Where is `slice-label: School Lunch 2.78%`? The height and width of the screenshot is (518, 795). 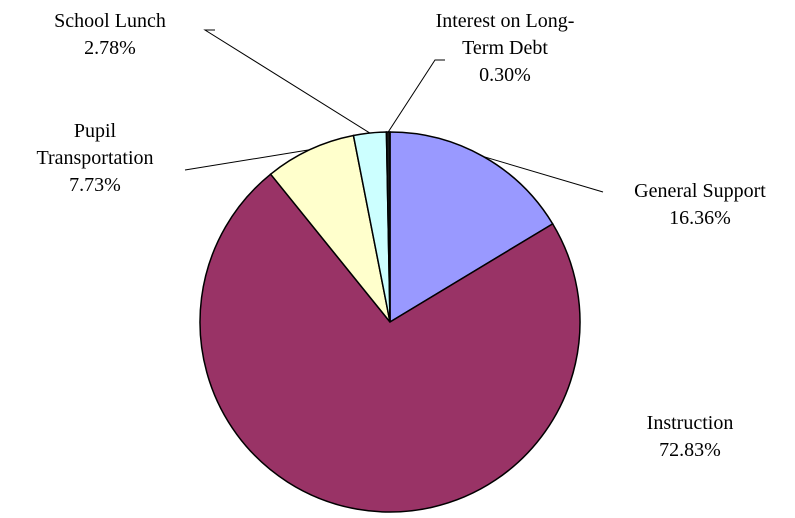
slice-label: School Lunch 2.78% is located at coordinates (110, 35).